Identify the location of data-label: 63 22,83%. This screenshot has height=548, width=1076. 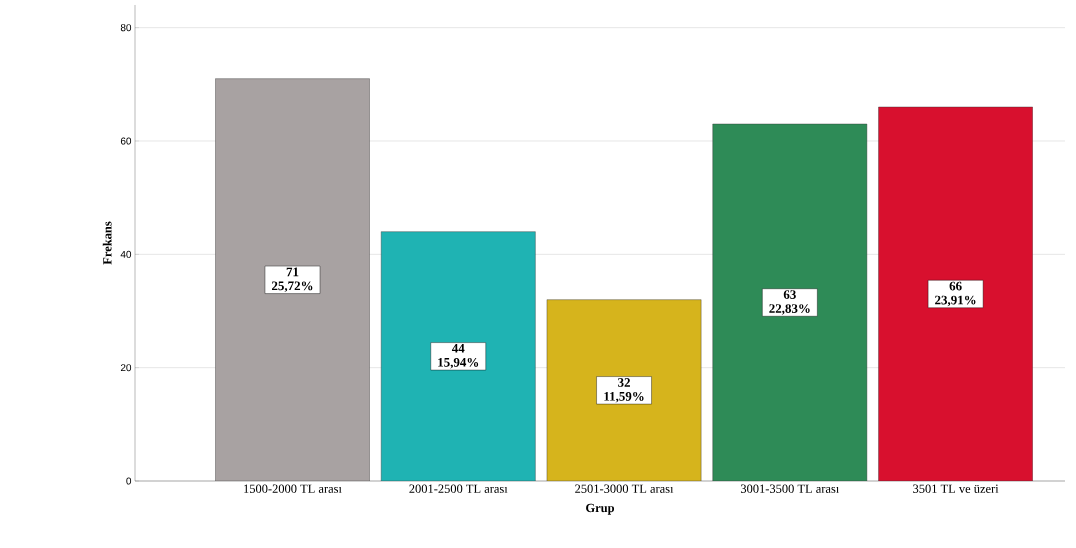
(789, 302).